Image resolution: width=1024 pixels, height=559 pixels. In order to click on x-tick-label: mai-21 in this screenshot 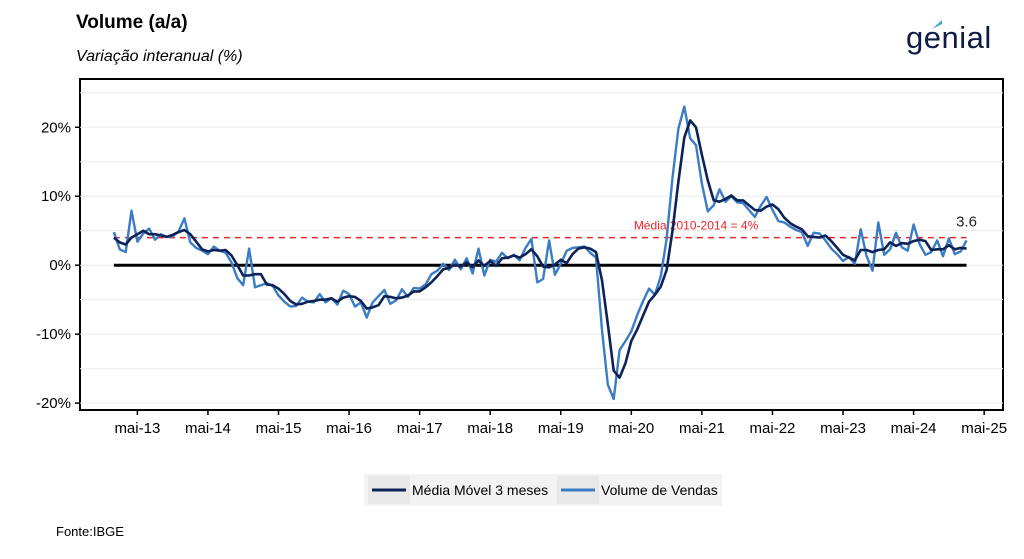, I will do `click(702, 428)`.